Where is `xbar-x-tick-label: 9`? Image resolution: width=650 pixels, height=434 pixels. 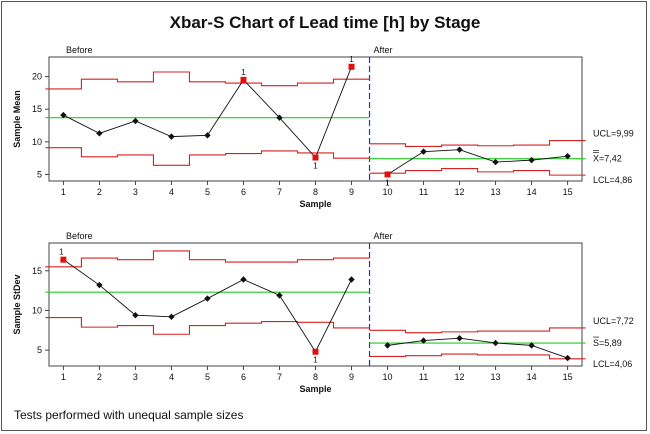
xbar-x-tick-label: 9 is located at coordinates (351, 192).